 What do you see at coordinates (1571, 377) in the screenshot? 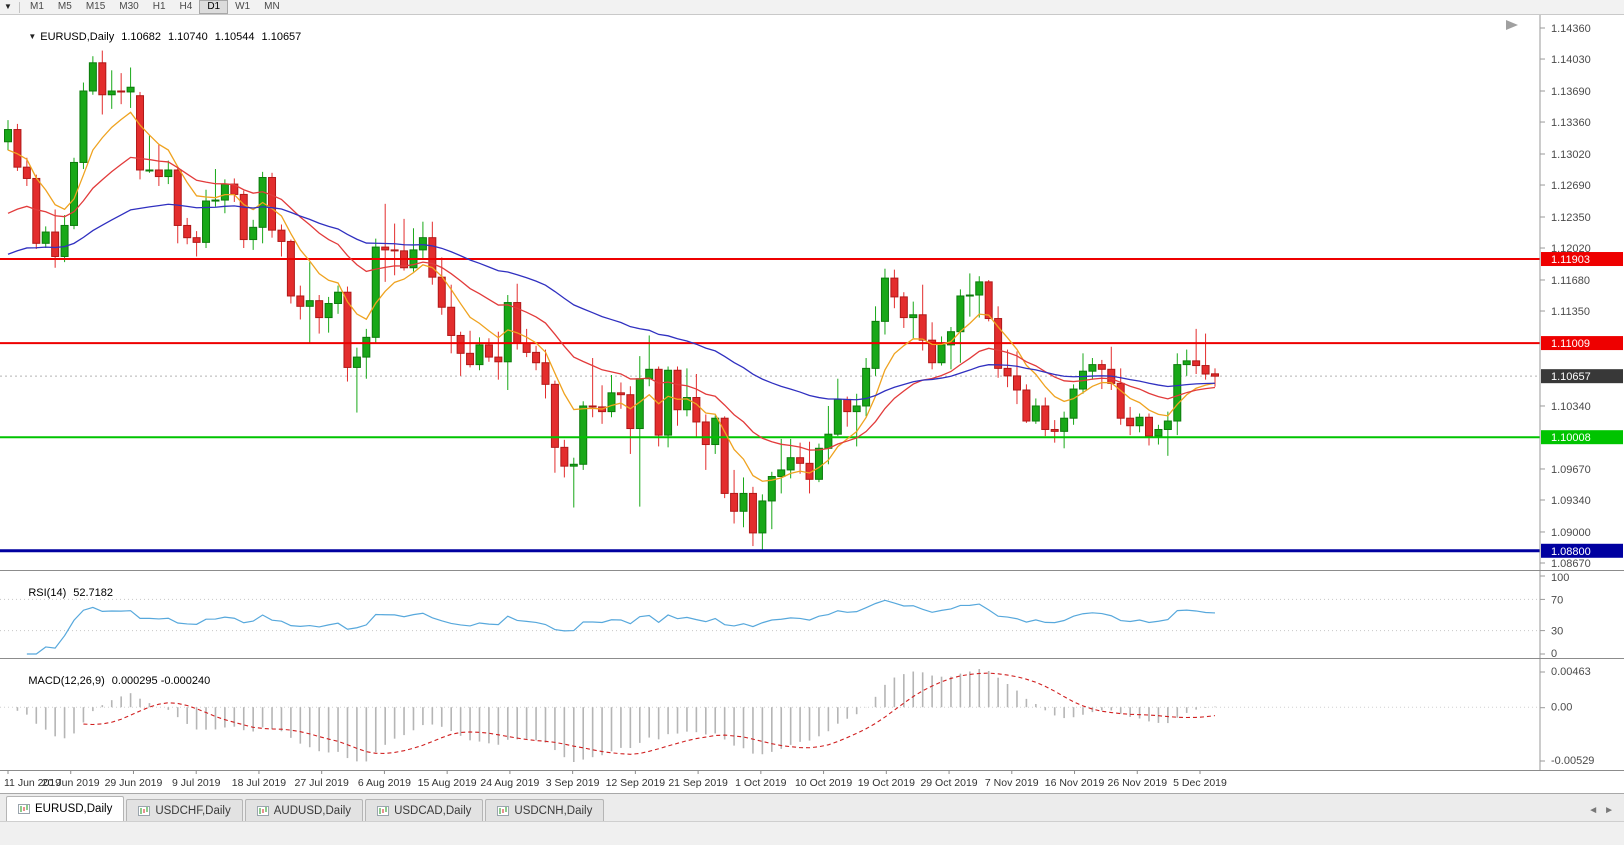
I see `price-line-badge-label: 1.10657` at bounding box center [1571, 377].